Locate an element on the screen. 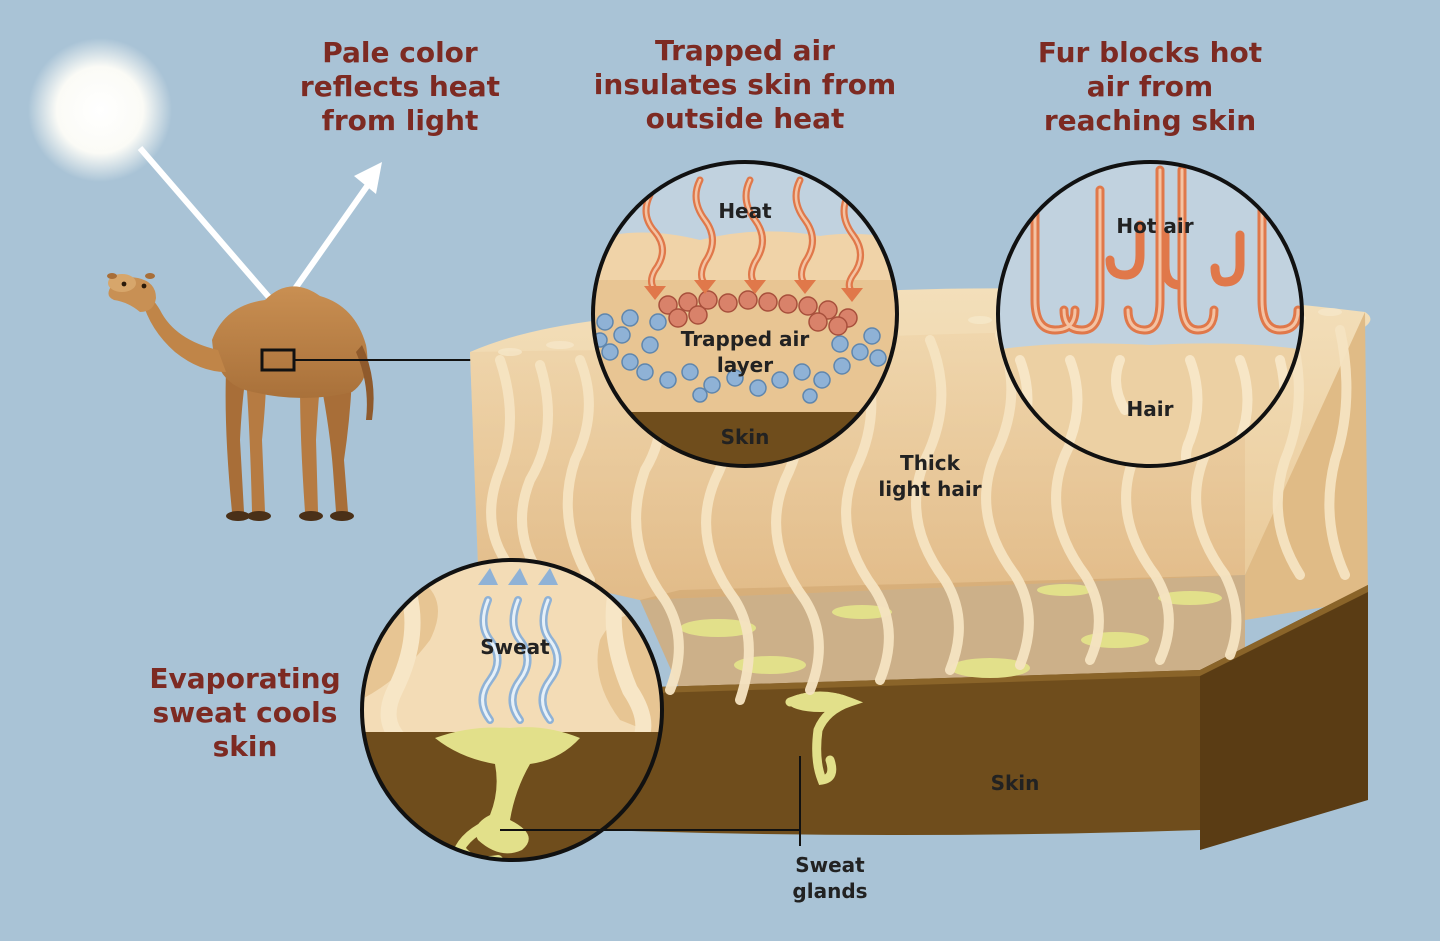 Image resolution: width=1440 pixels, height=941 pixels. inset-skin-label: Skin is located at coordinates (745, 437).